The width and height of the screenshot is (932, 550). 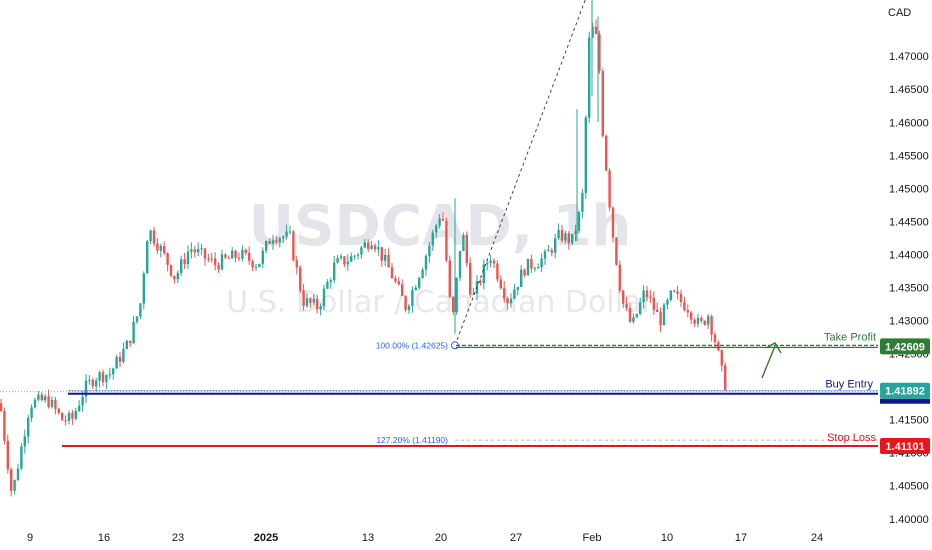 I want to click on time-tick-label: 10, so click(x=667, y=538).